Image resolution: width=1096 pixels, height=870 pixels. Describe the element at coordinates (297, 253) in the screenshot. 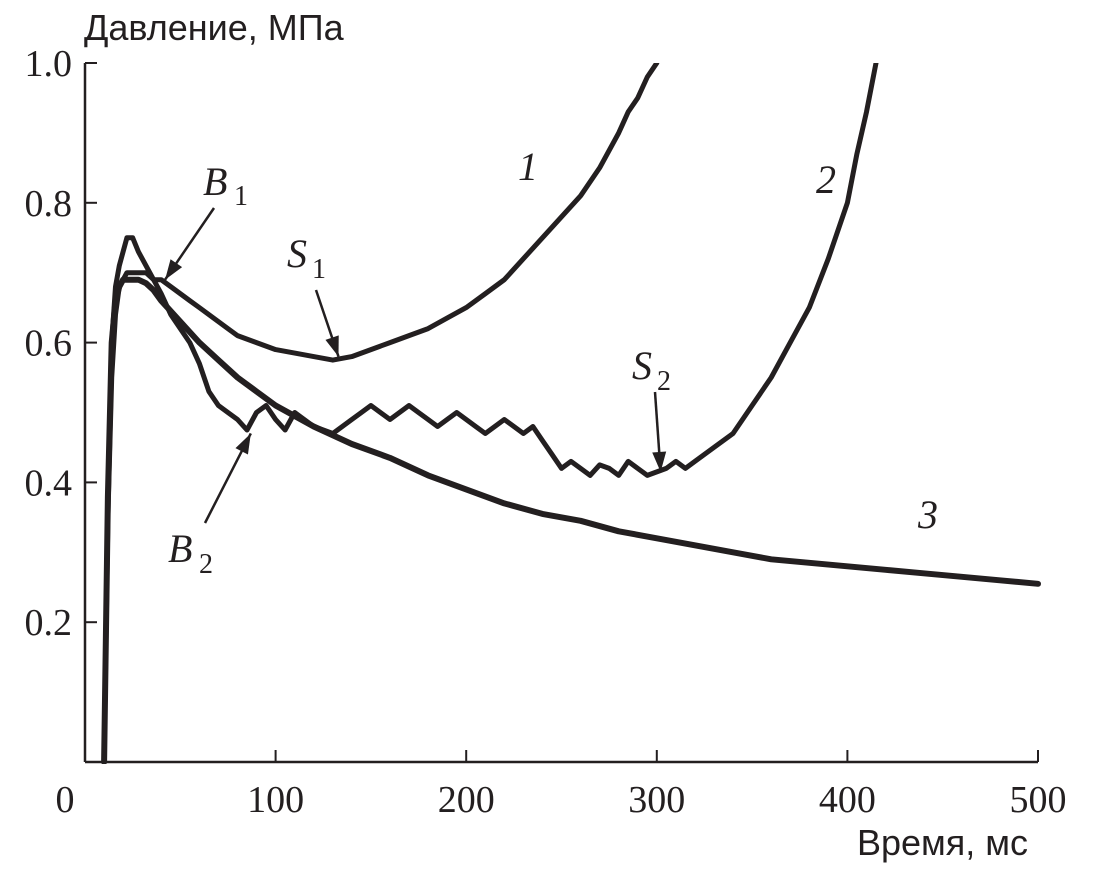

I see `annotation-S1-label: S` at that location.